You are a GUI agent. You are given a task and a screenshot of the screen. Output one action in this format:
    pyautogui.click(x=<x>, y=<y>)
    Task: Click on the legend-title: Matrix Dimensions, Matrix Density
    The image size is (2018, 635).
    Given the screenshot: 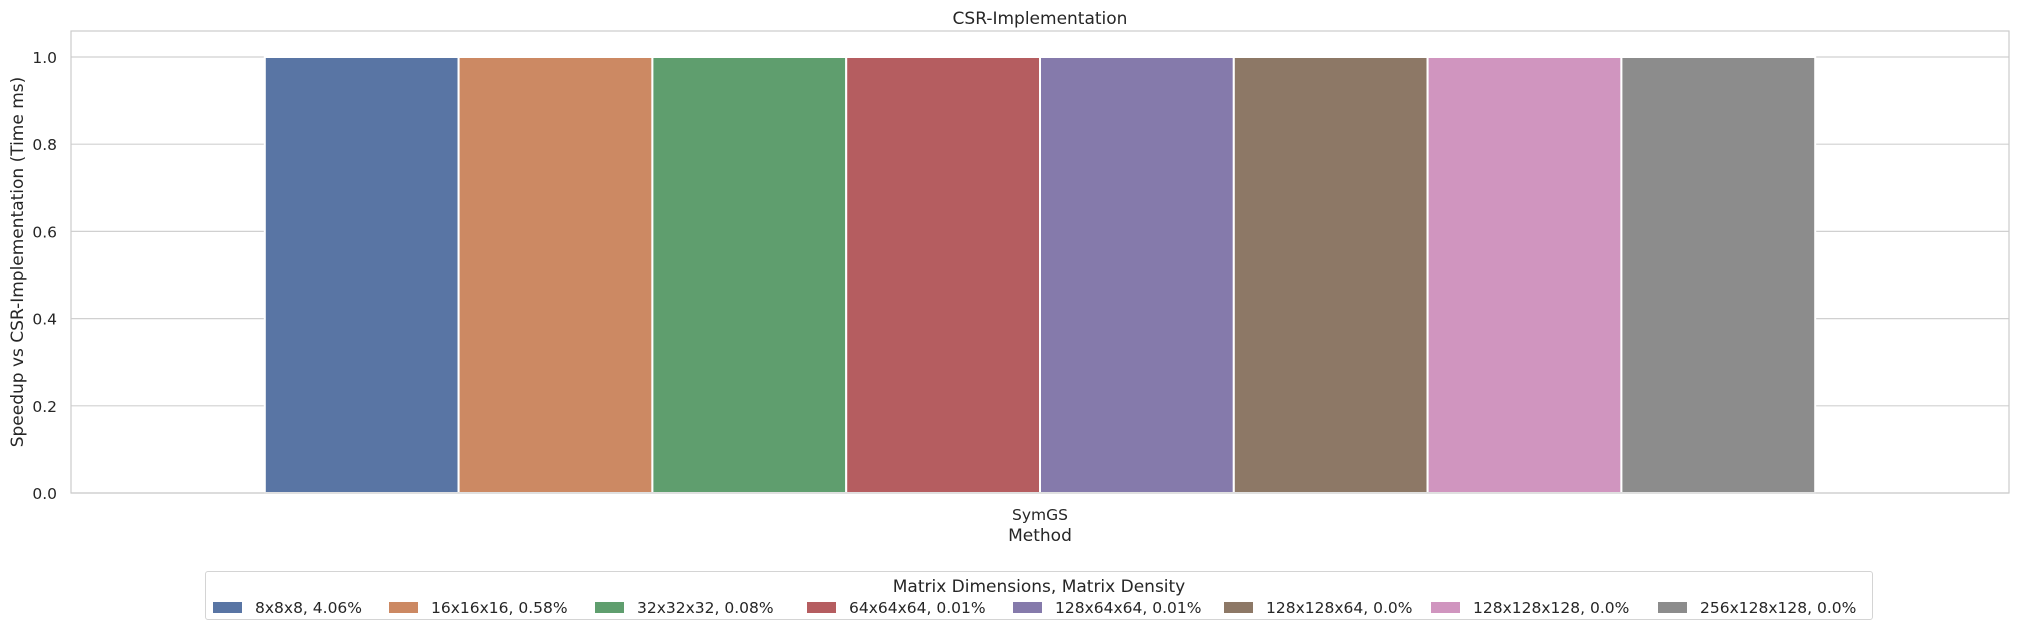 What is the action you would take?
    pyautogui.click(x=1039, y=587)
    